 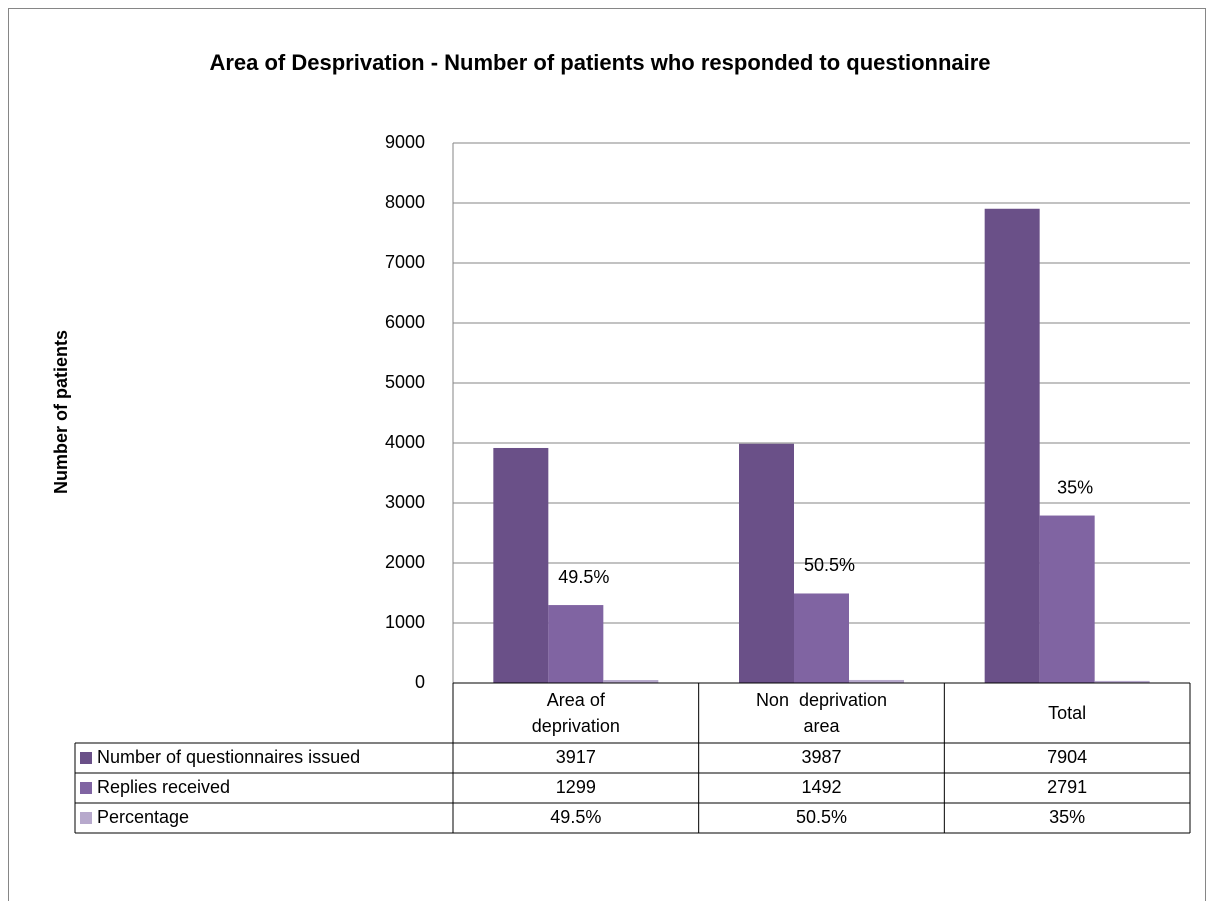 I want to click on category-text: Area of deprivation, so click(x=575, y=713).